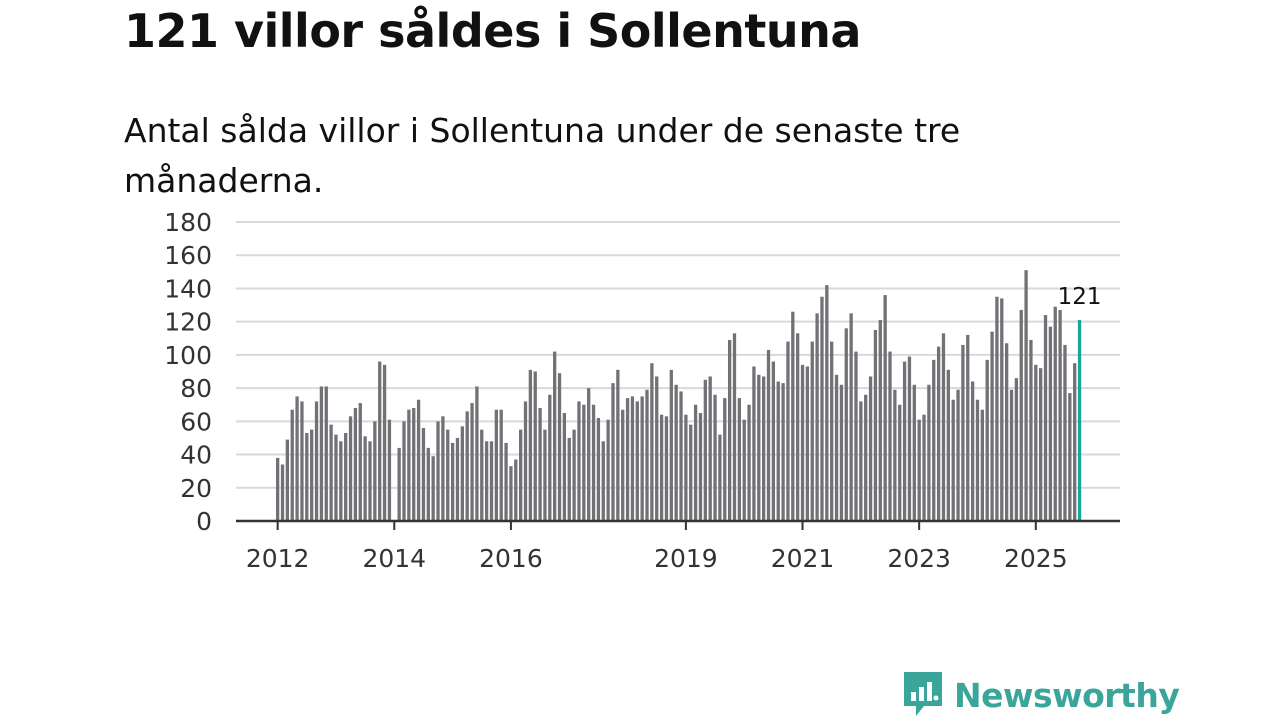  Describe the element at coordinates (188, 288) in the screenshot. I see `y-tick-label-140: 140` at that location.